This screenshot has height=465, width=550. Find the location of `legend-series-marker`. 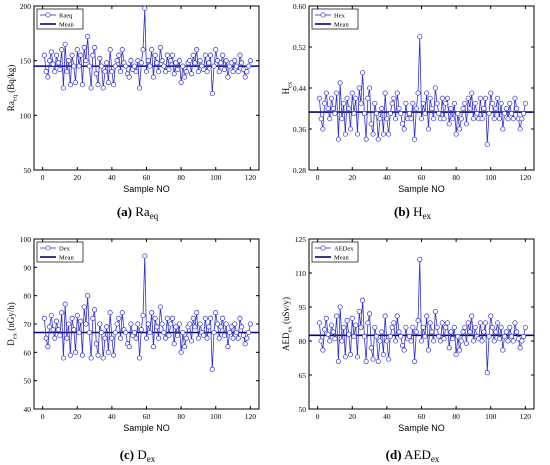

legend-series-marker is located at coordinates (48, 15).